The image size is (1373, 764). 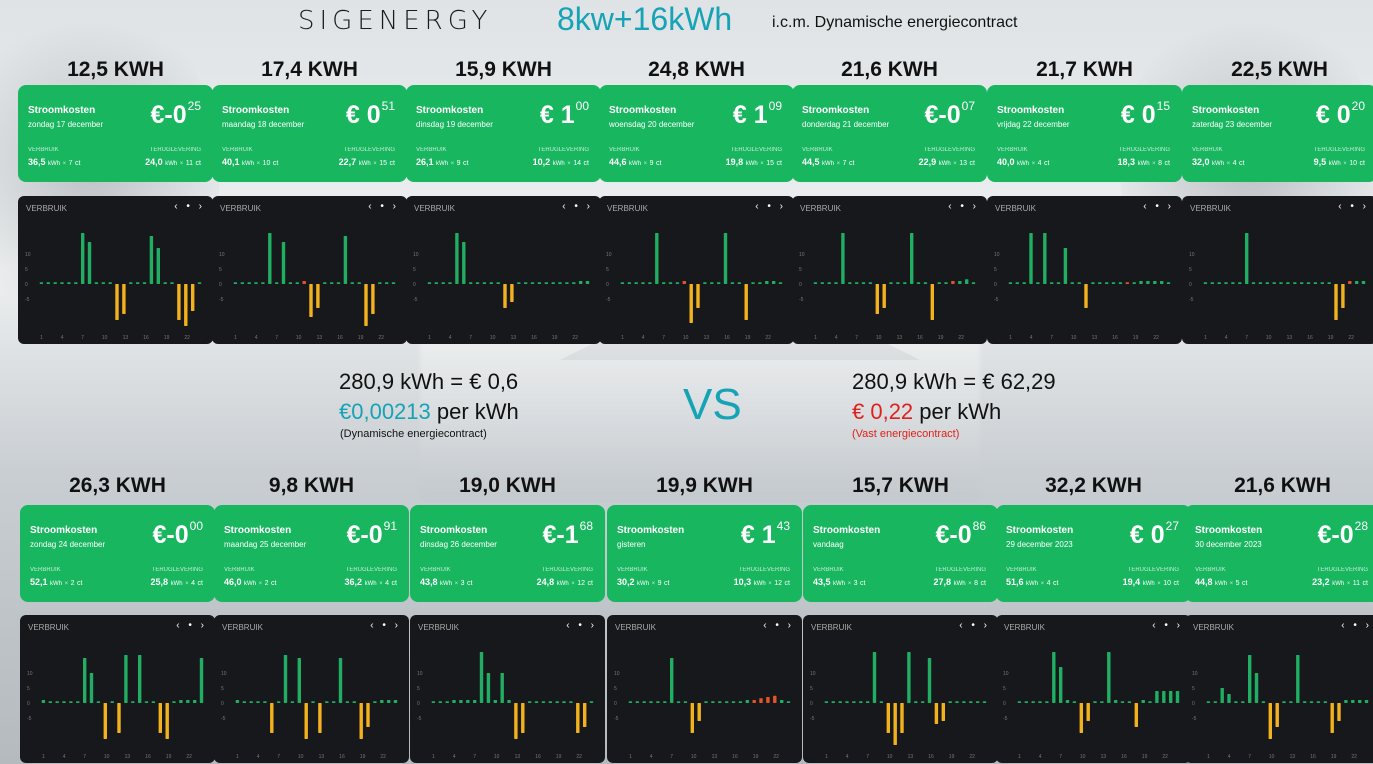 I want to click on consumption-kwh: 52,1, so click(x=39, y=582).